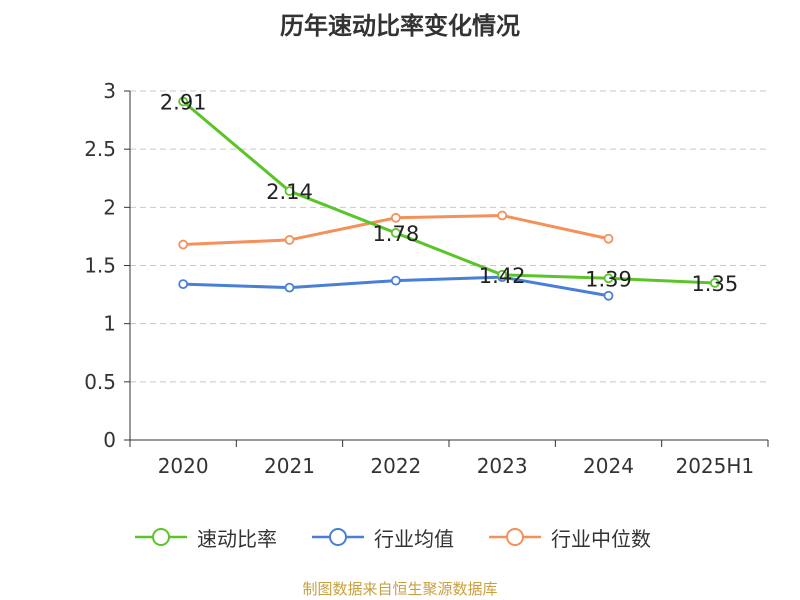 The height and width of the screenshot is (600, 800). Describe the element at coordinates (237, 538) in the screenshot. I see `legend-label: 速动比率` at that location.